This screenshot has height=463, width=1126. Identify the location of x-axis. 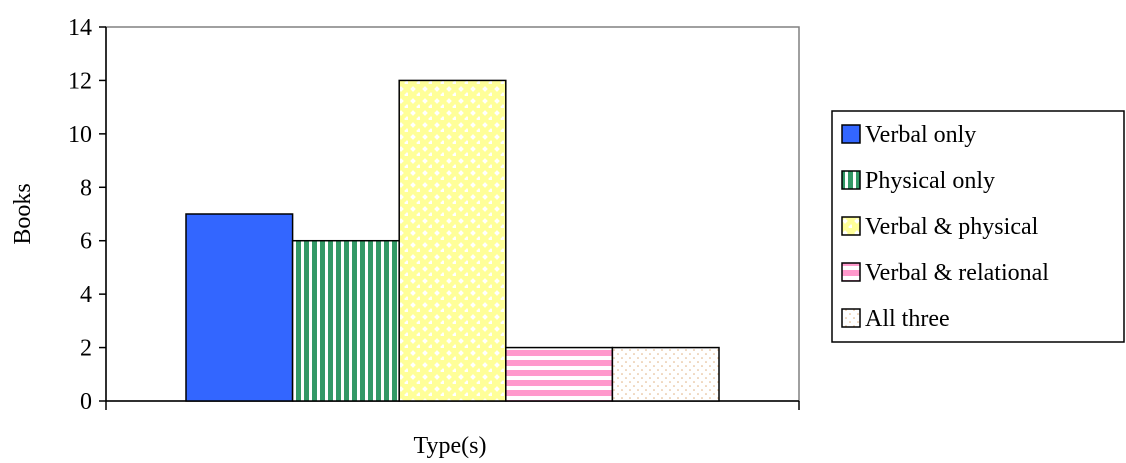
(452, 405).